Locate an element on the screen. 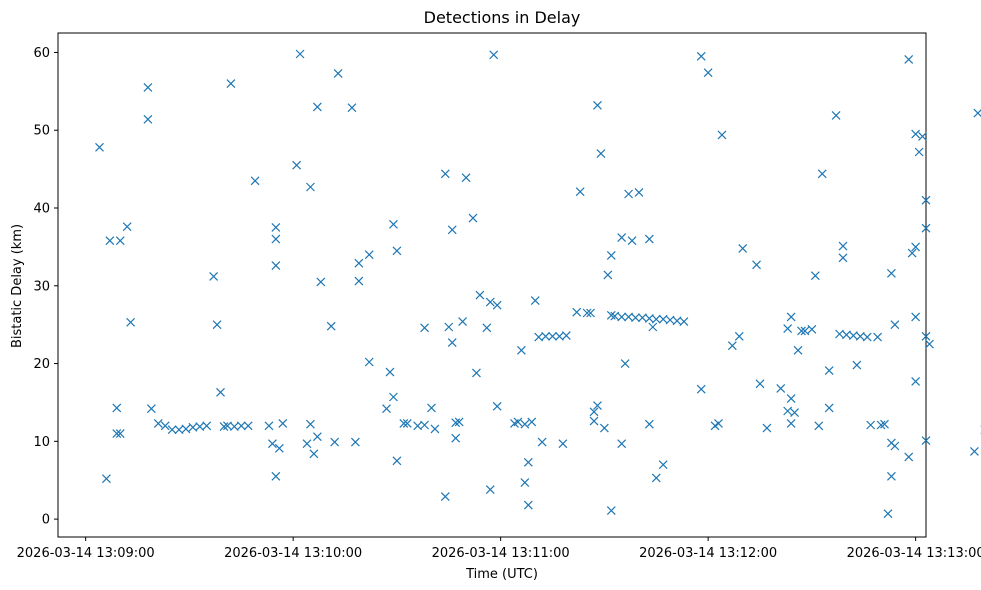  y-tick-label: 60 is located at coordinates (41, 53).